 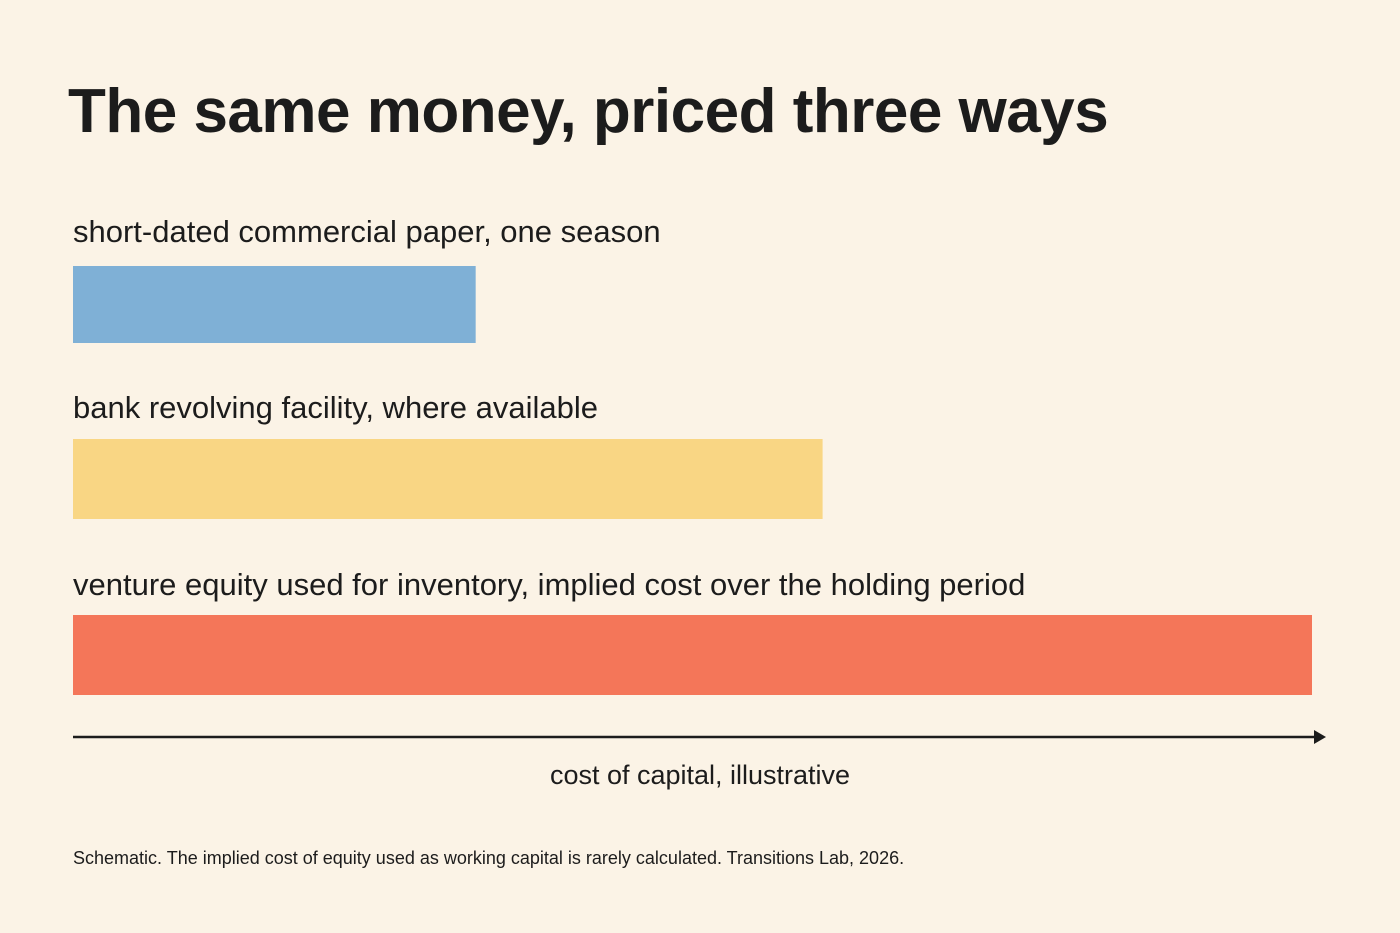 I want to click on bar-label: bank revolving facility, where available, so click(x=335, y=407).